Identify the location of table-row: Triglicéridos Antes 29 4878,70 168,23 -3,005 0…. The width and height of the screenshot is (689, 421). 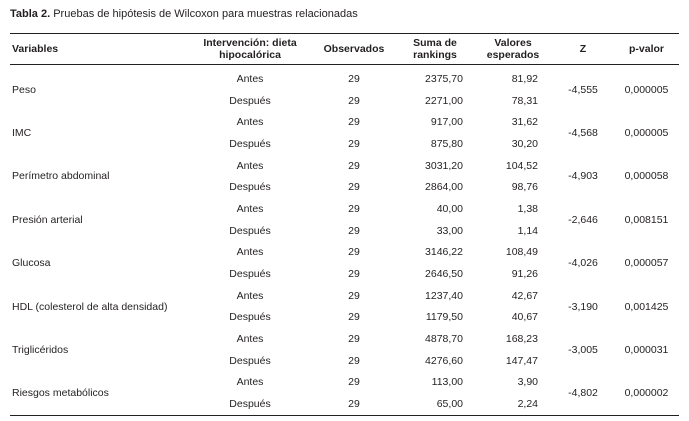
(344, 342).